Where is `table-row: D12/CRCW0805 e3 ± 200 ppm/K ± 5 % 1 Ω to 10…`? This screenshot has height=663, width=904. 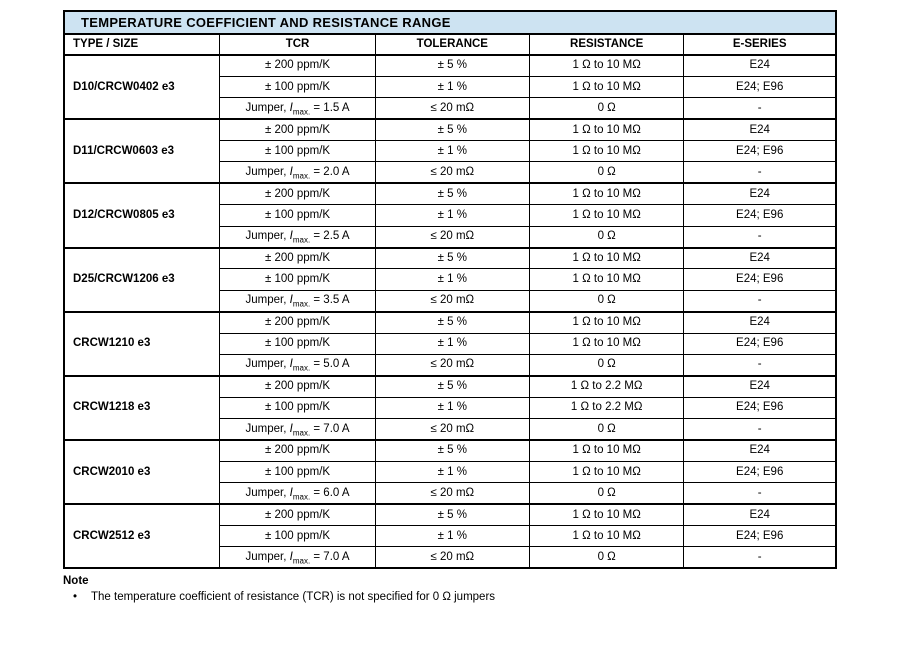 table-row: D12/CRCW0805 e3 ± 200 ppm/K ± 5 % 1 Ω to 10… is located at coordinates (450, 215).